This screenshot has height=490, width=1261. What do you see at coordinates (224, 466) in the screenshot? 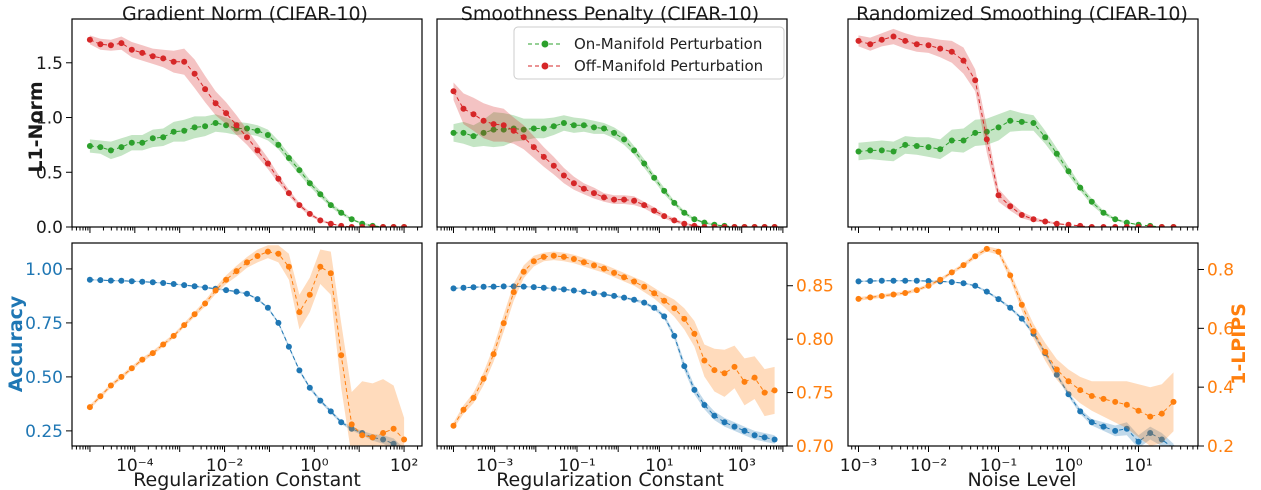
I see `x-tick-label: 10⁻²` at bounding box center [224, 466].